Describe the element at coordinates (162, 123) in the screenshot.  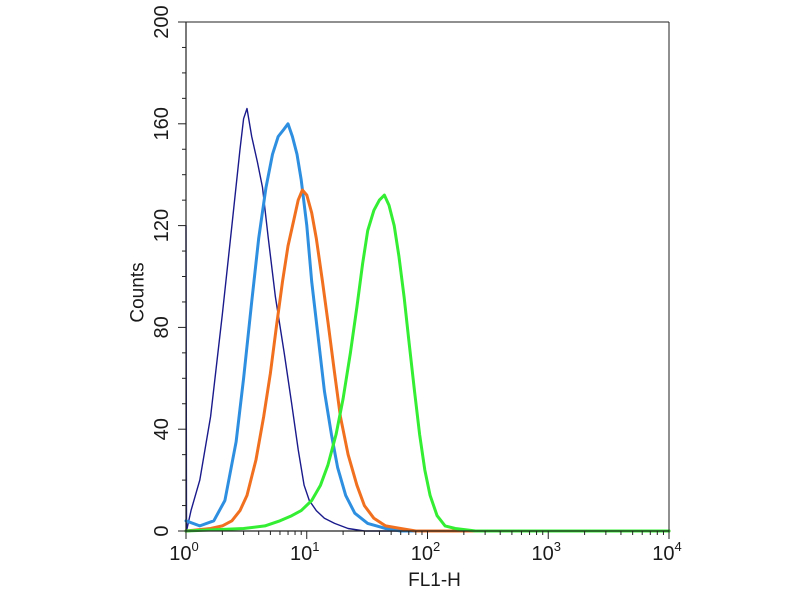
I see `y-tick-label: 160` at that location.